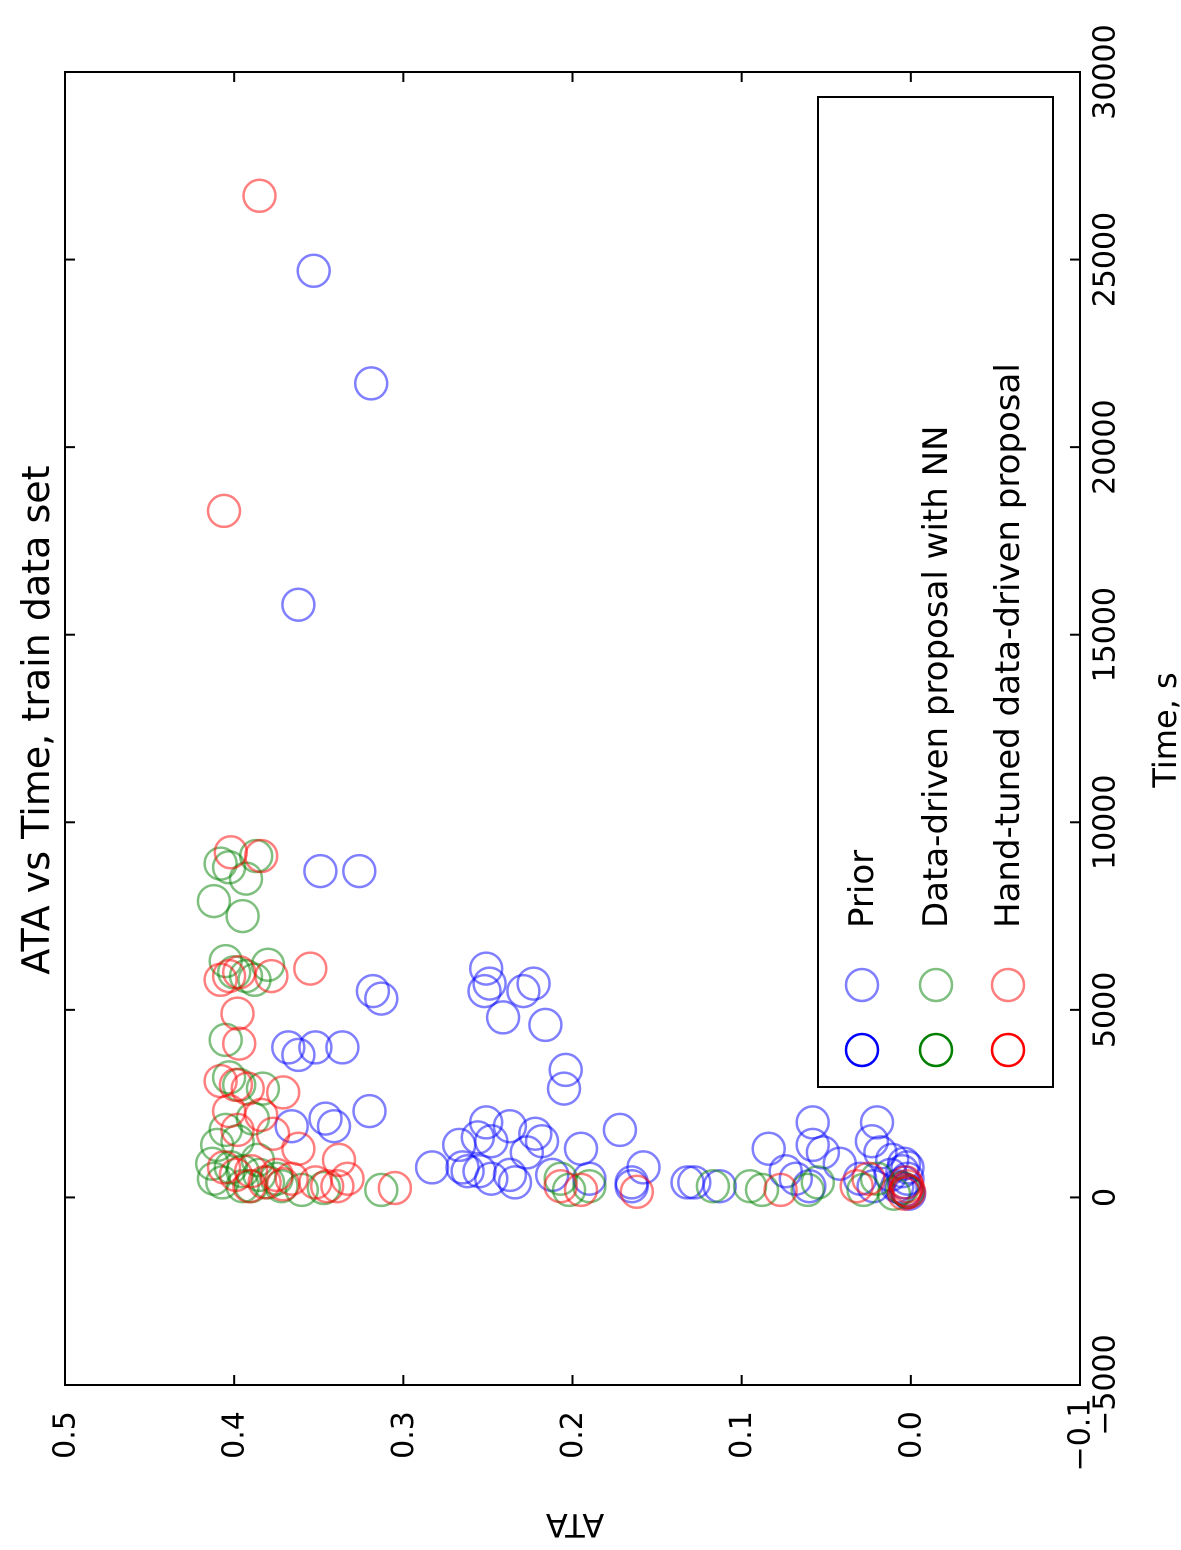  I want to click on chart-title: ATA vs Time, train data set, so click(36, 719).